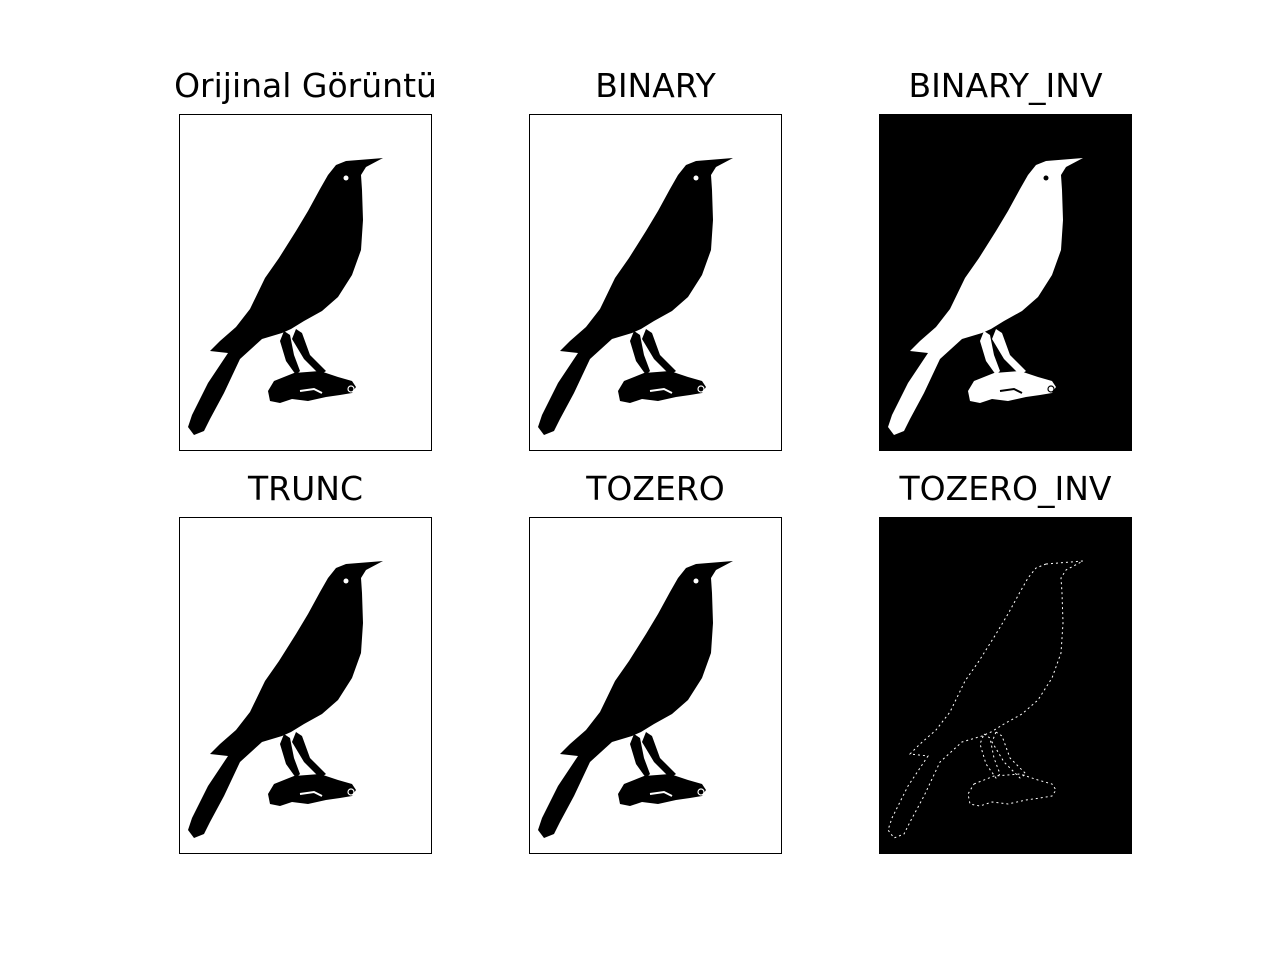  I want to click on bird-image-binary-inv, so click(1005, 282).